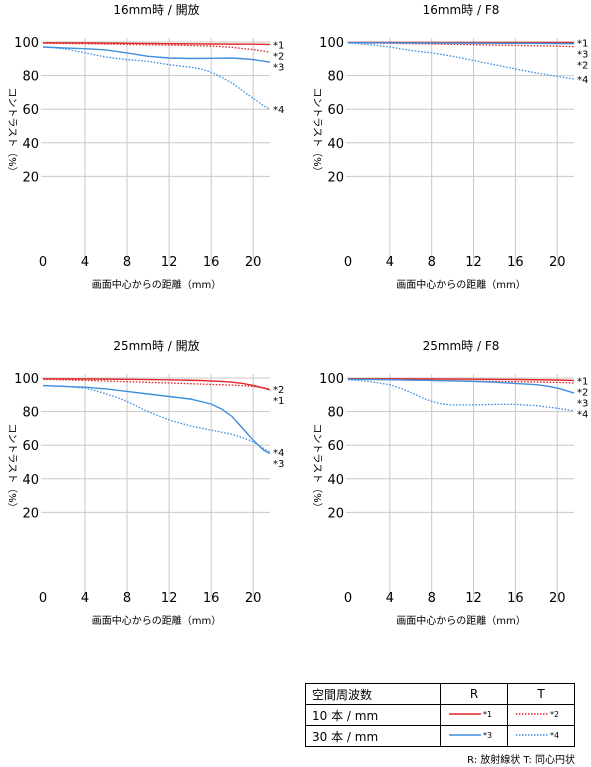 This screenshot has height=767, width=591. I want to click on legend-header-label: 空間周波数, so click(373, 694).